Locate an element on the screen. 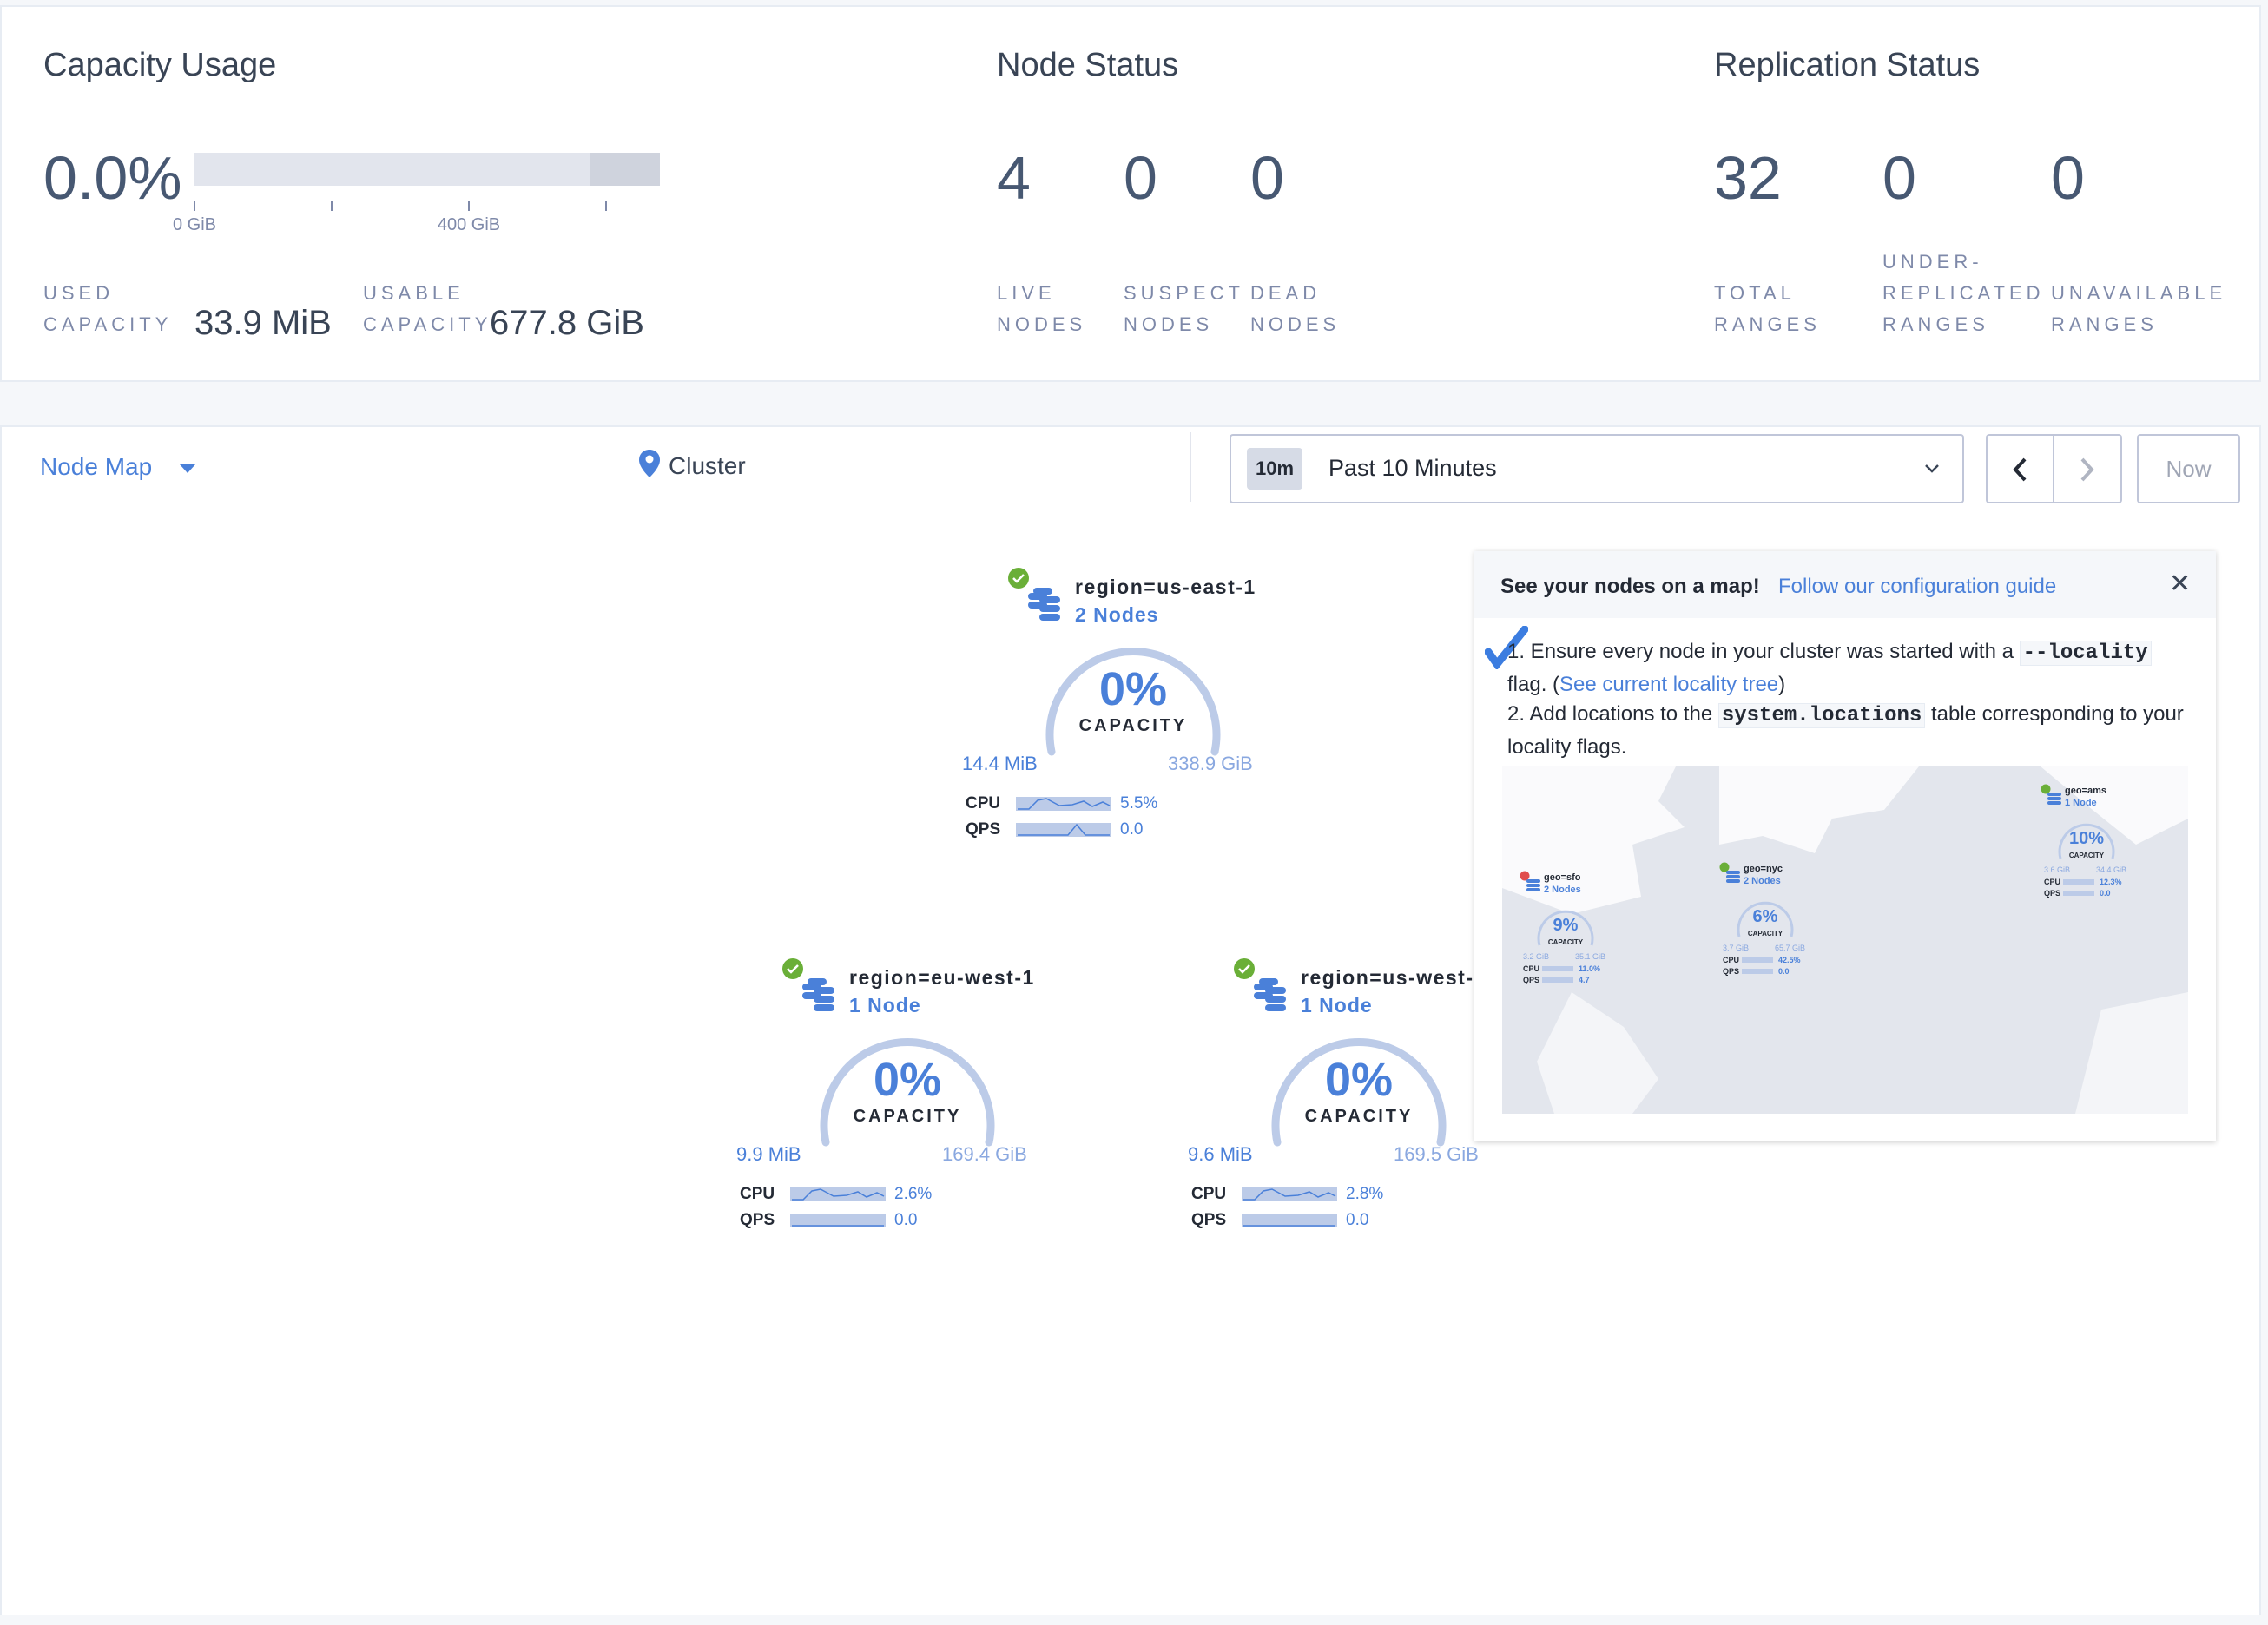 This screenshot has width=2268, height=1625. capacity-title: Capacity Usage is located at coordinates (160, 65).